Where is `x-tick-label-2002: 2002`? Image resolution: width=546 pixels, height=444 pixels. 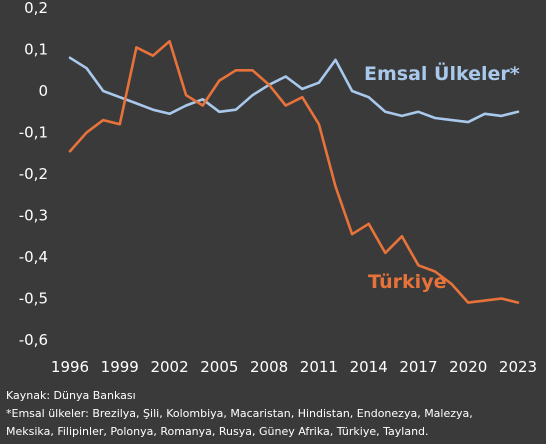 x-tick-label-2002: 2002 is located at coordinates (169, 367).